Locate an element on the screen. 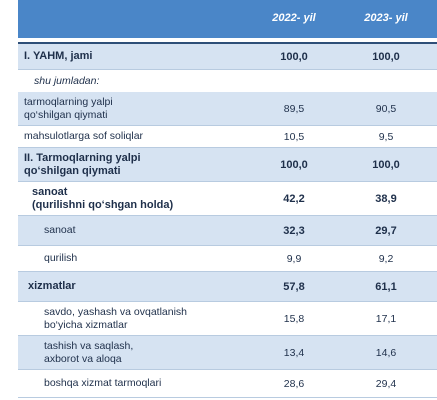  column-header-2023: 2023- yil is located at coordinates (386, 18).